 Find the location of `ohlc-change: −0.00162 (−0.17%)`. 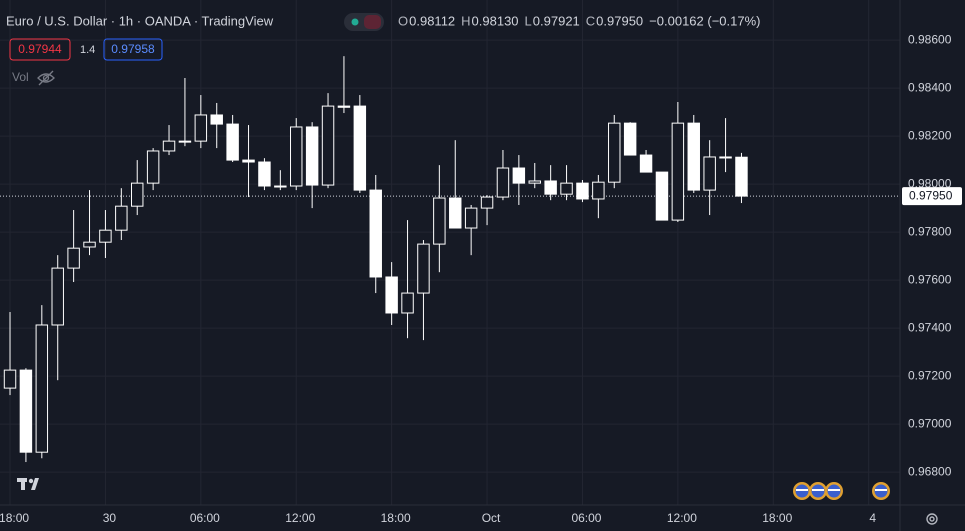

ohlc-change: −0.00162 (−0.17%) is located at coordinates (704, 20).